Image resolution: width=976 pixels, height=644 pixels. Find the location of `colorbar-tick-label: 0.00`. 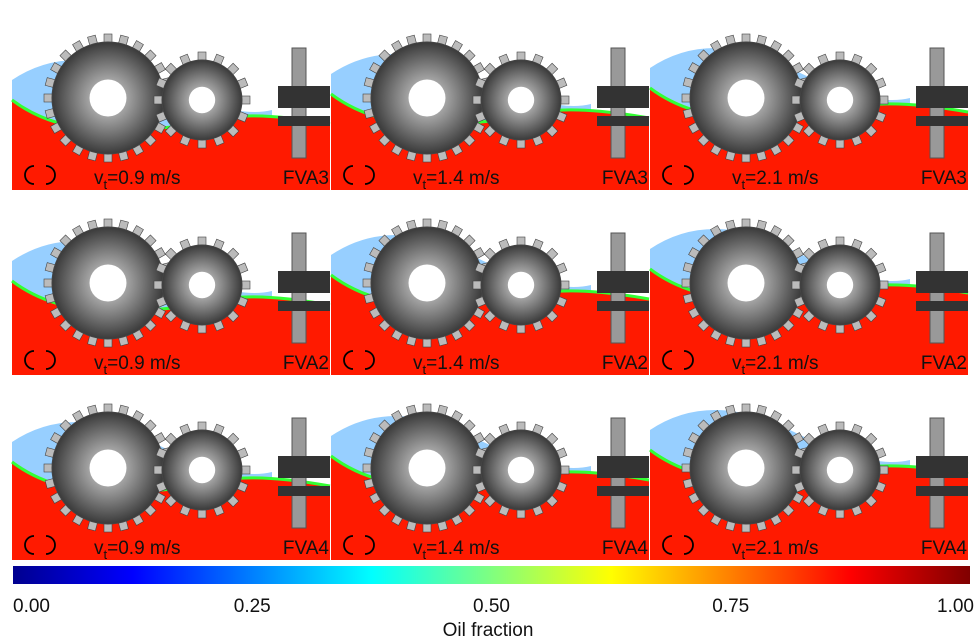

colorbar-tick-label: 0.00 is located at coordinates (31, 606).